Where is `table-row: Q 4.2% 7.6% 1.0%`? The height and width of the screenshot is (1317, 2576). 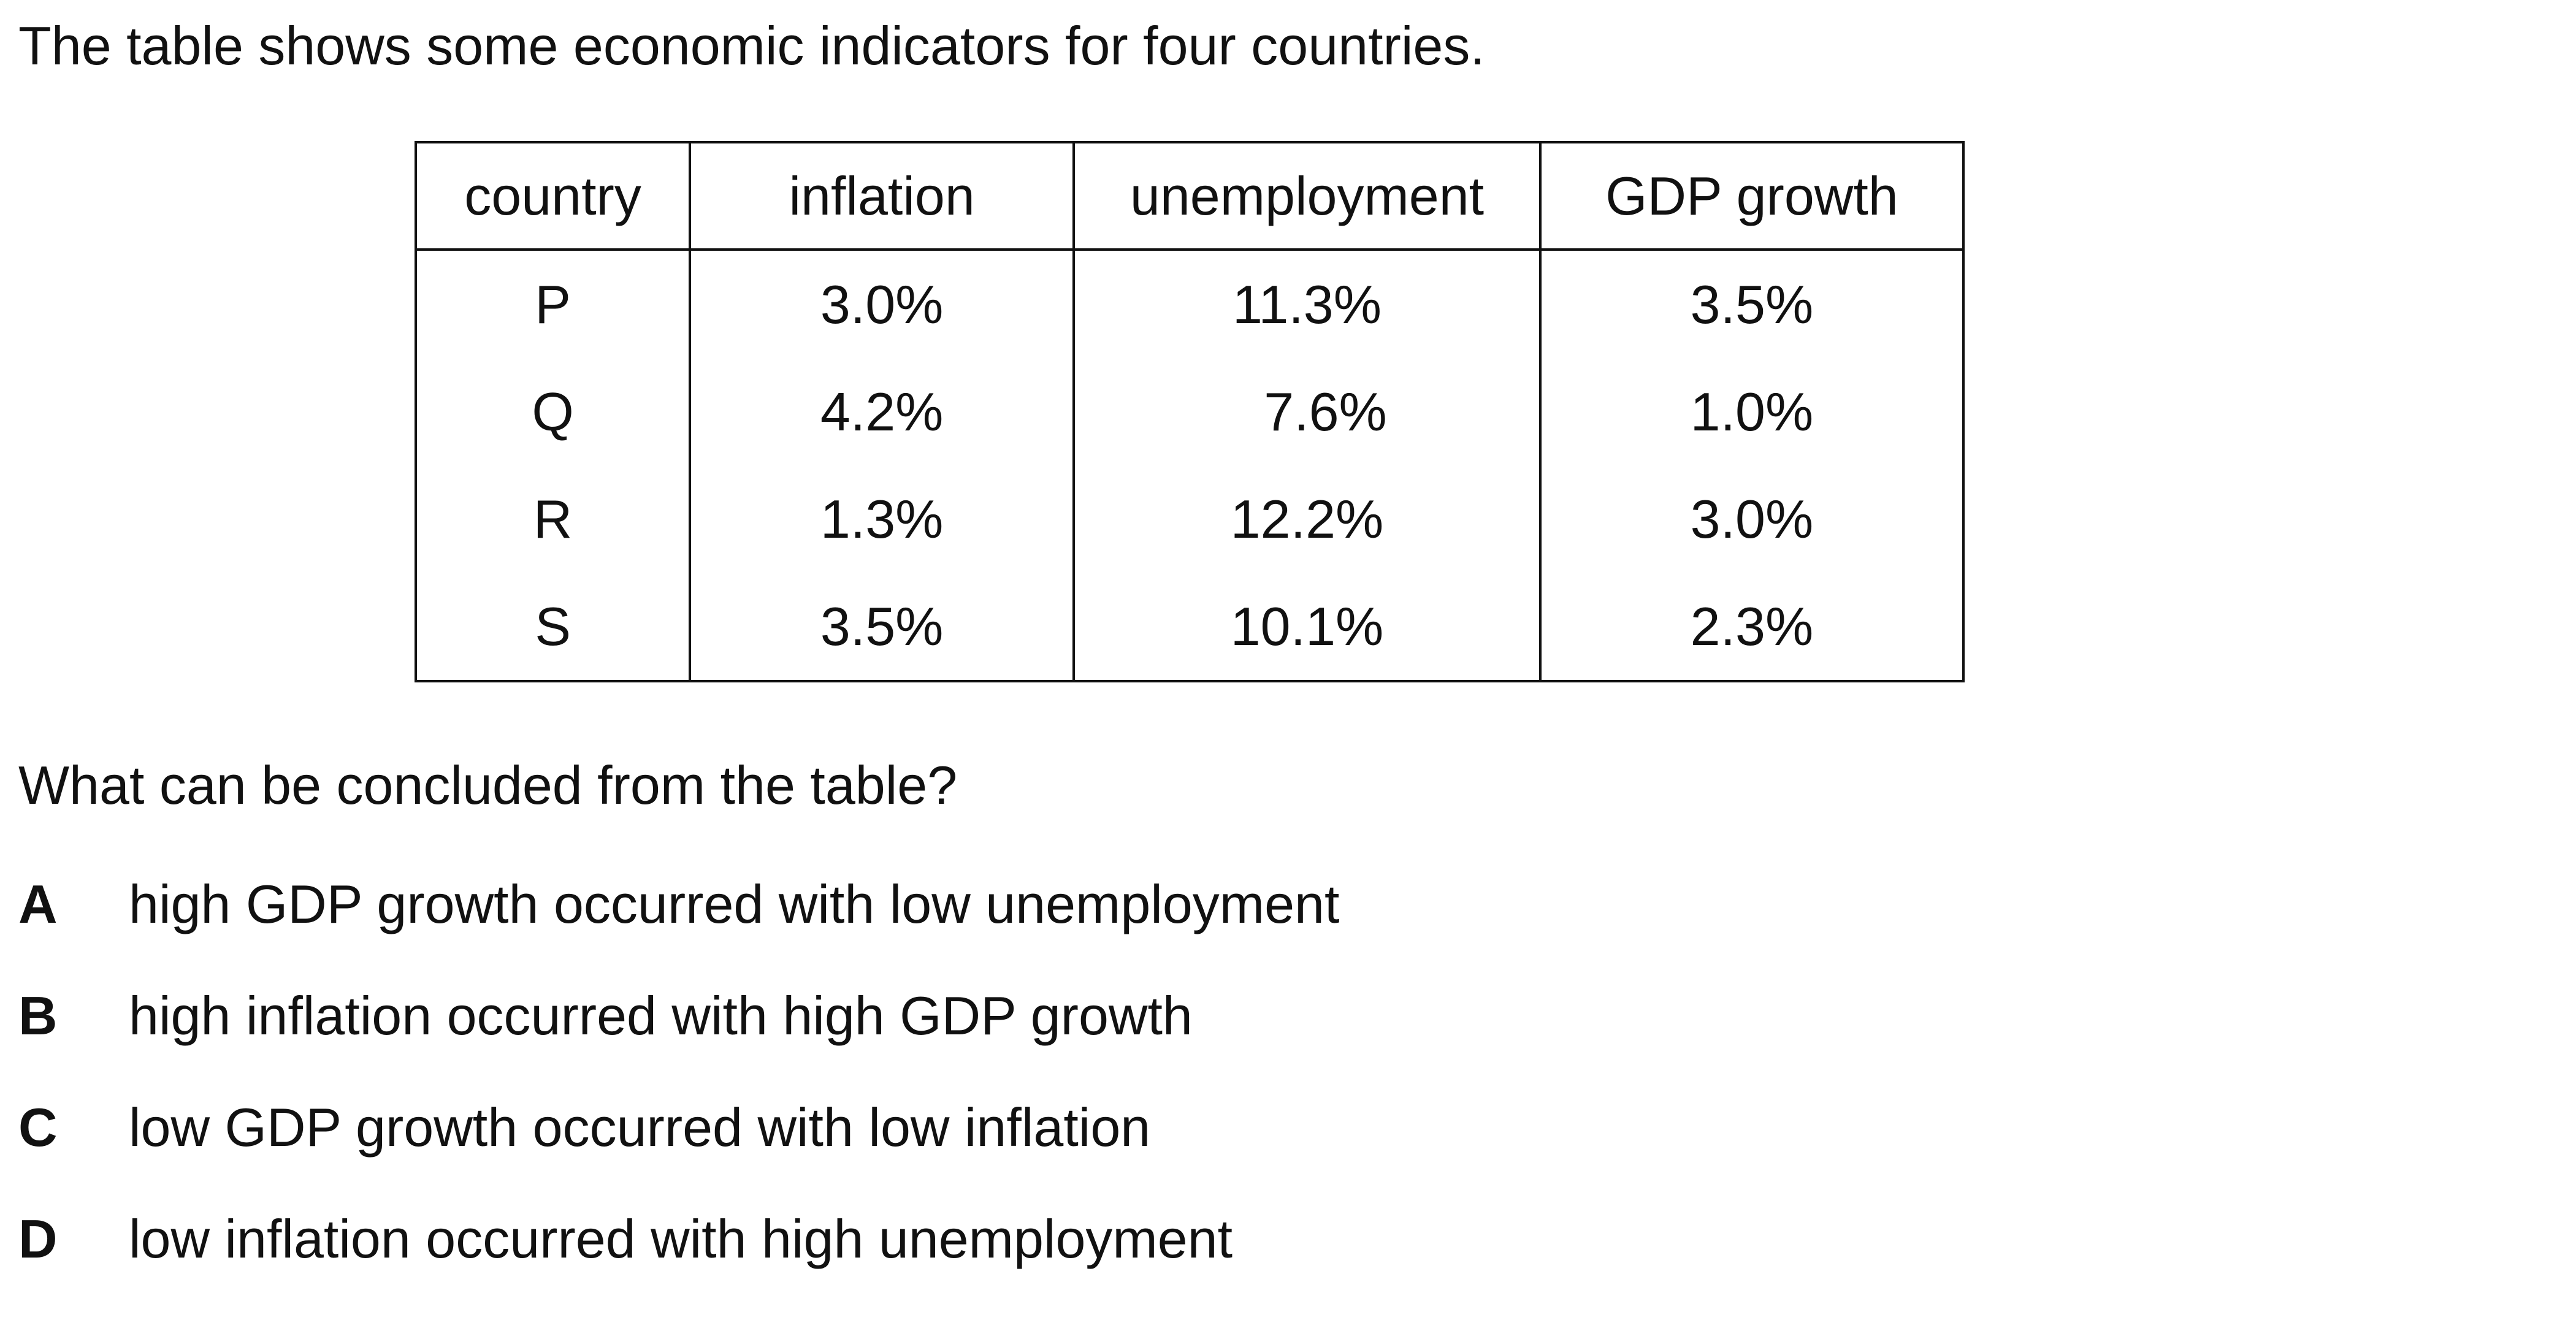 table-row: Q 4.2% 7.6% 1.0% is located at coordinates (1189, 411).